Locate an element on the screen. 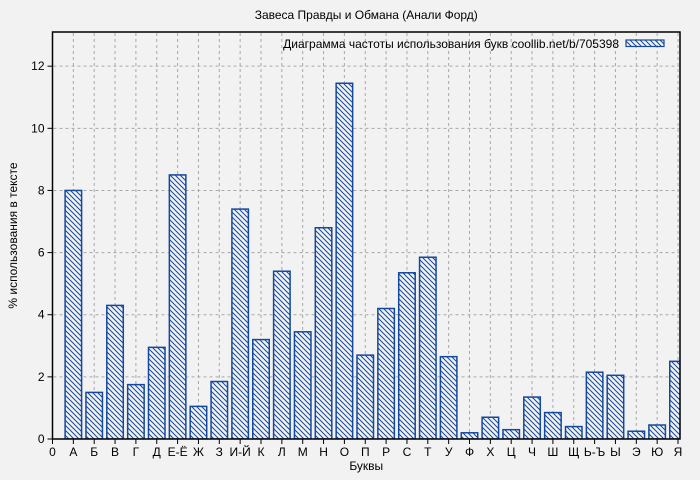  x-tick-label: Б is located at coordinates (94, 452).